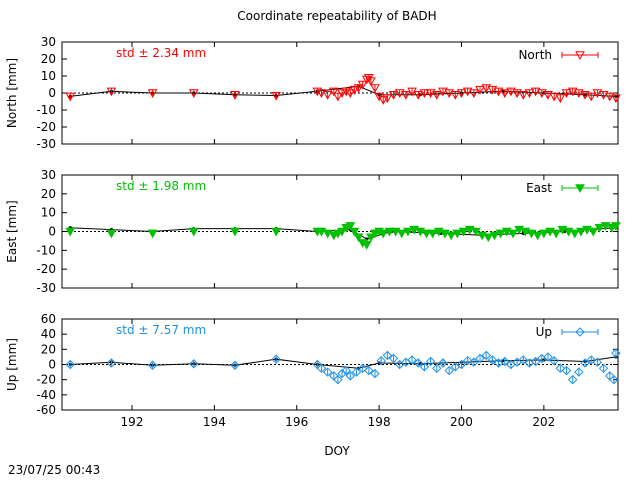  What do you see at coordinates (46, 250) in the screenshot?
I see `east-y-tick-label: -10` at bounding box center [46, 250].